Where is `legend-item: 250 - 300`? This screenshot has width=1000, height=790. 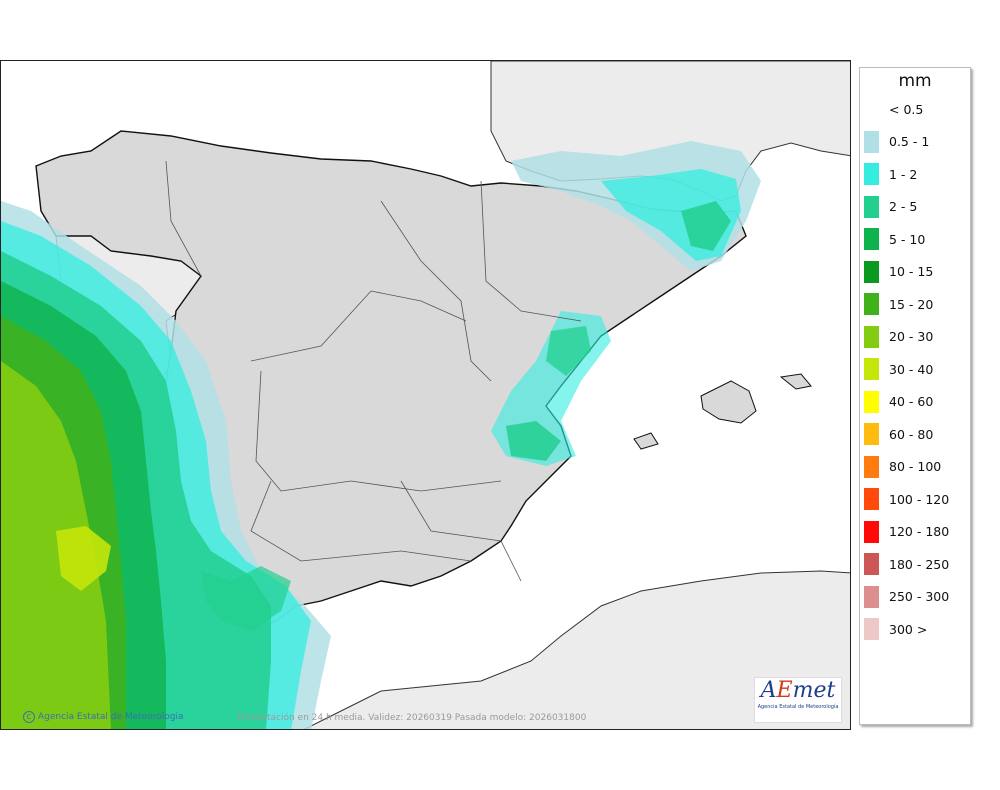 legend-item: 250 - 300 is located at coordinates (907, 596).